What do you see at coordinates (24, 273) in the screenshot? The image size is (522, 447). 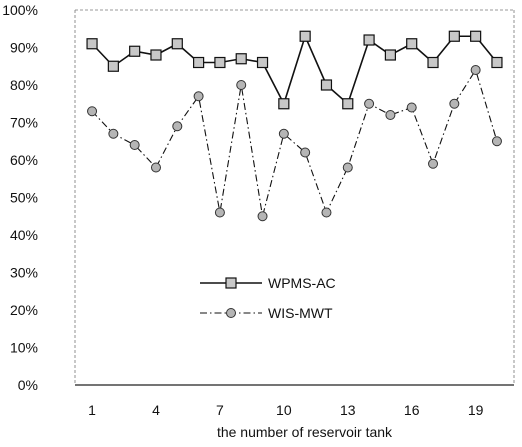 I see `y-tick-label: 30%` at bounding box center [24, 273].